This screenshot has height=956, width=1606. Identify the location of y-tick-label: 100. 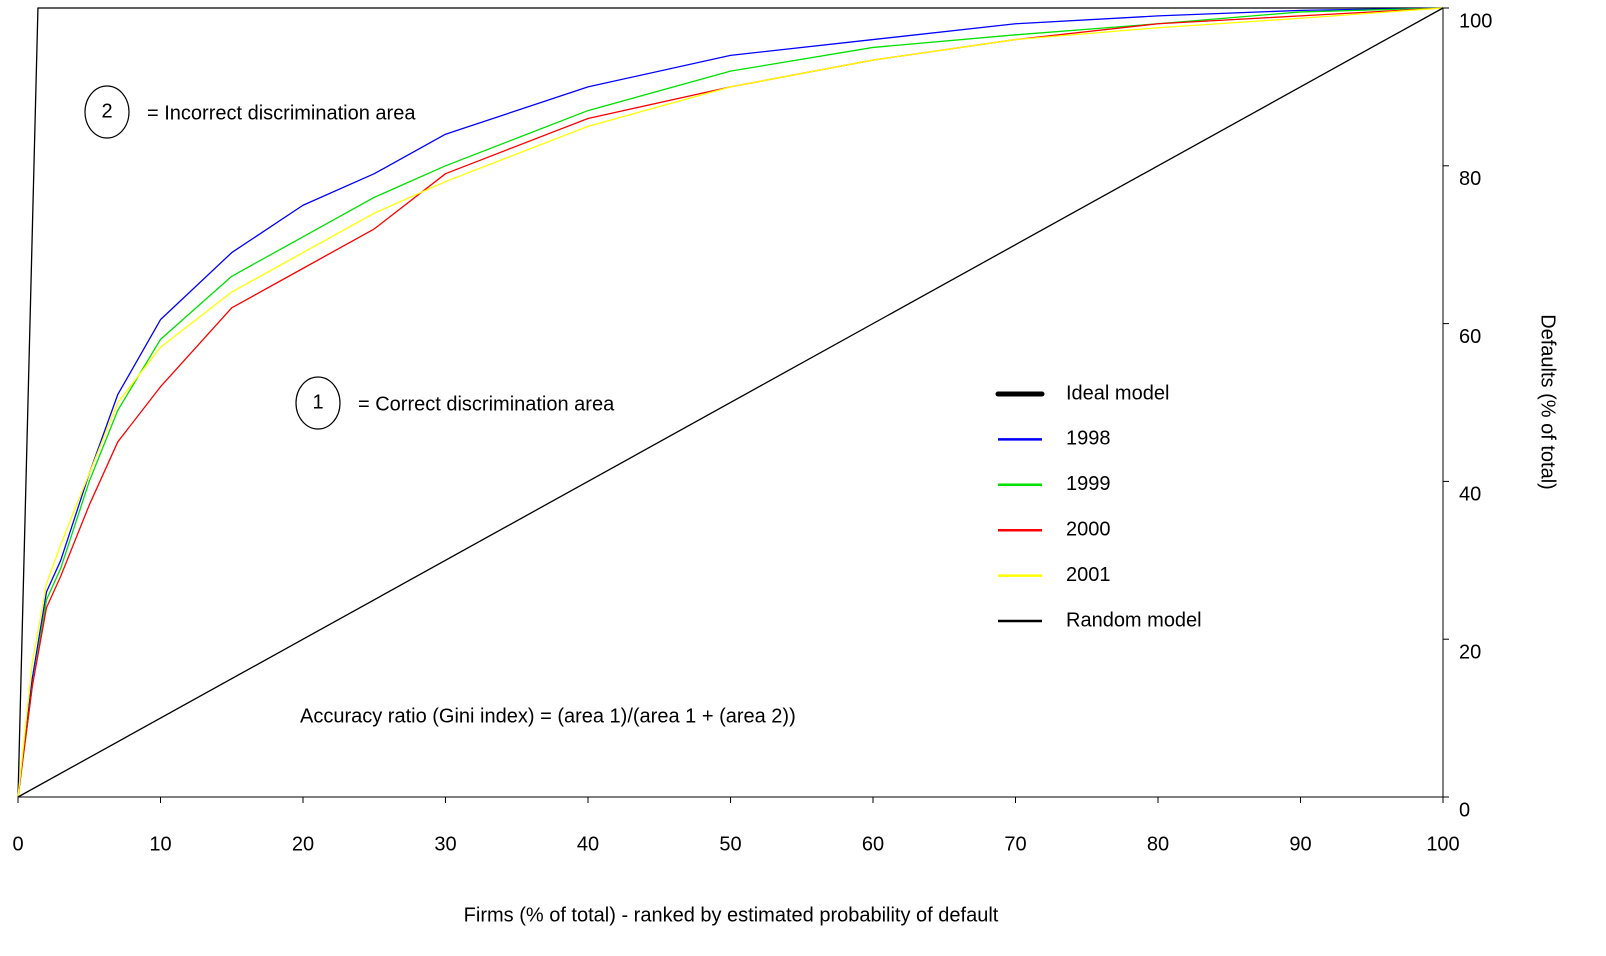
(1475, 21).